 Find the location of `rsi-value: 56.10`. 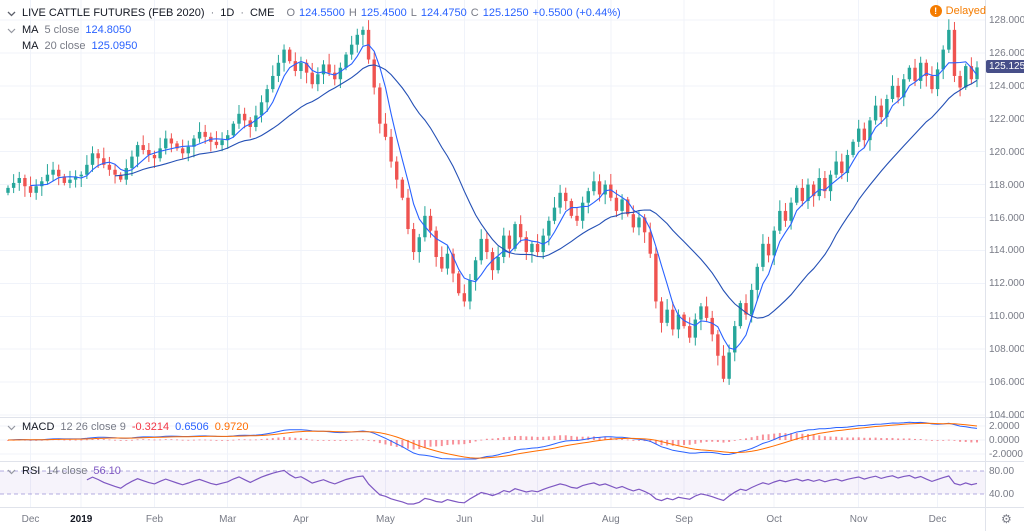

rsi-value: 56.10 is located at coordinates (107, 471).